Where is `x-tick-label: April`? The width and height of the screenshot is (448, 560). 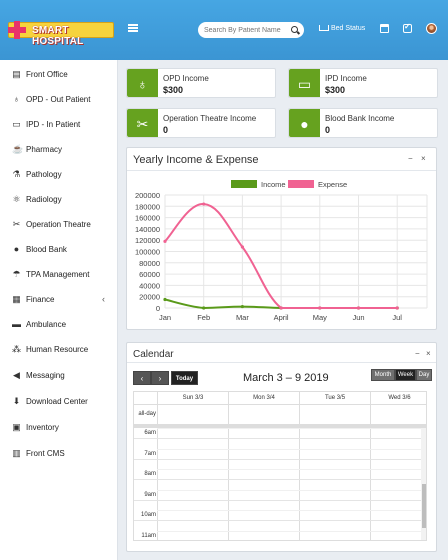
x-tick-label: April is located at coordinates (281, 317).